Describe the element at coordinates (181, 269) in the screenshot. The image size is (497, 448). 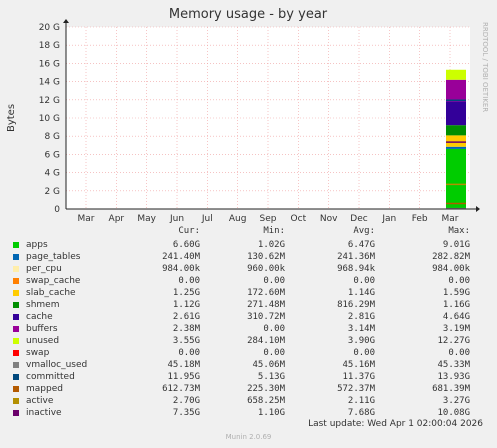
I see `legend-value-cur: 984.00k` at that location.